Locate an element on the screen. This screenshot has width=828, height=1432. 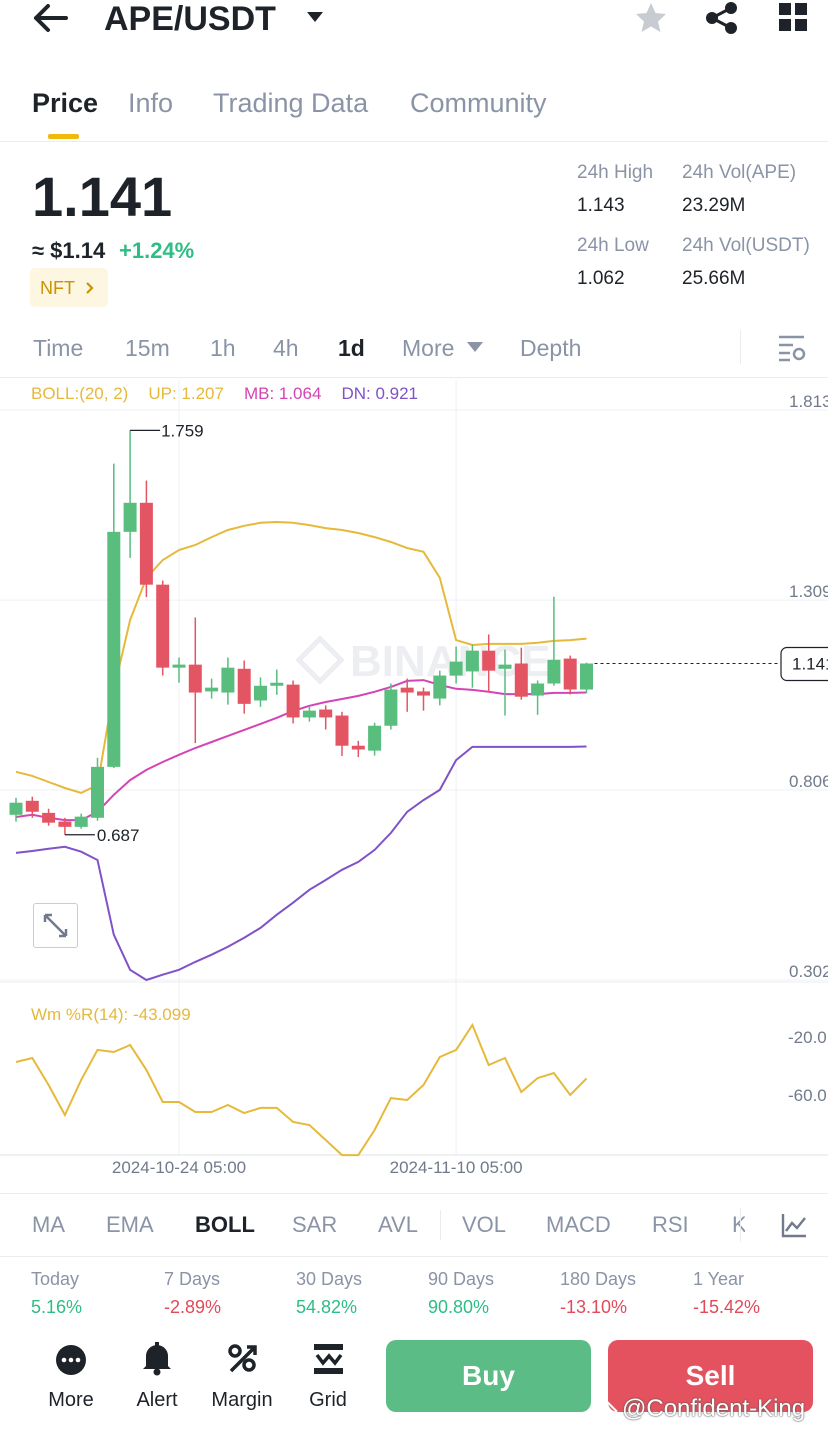
indicator-tab: SAR is located at coordinates (315, 1224).